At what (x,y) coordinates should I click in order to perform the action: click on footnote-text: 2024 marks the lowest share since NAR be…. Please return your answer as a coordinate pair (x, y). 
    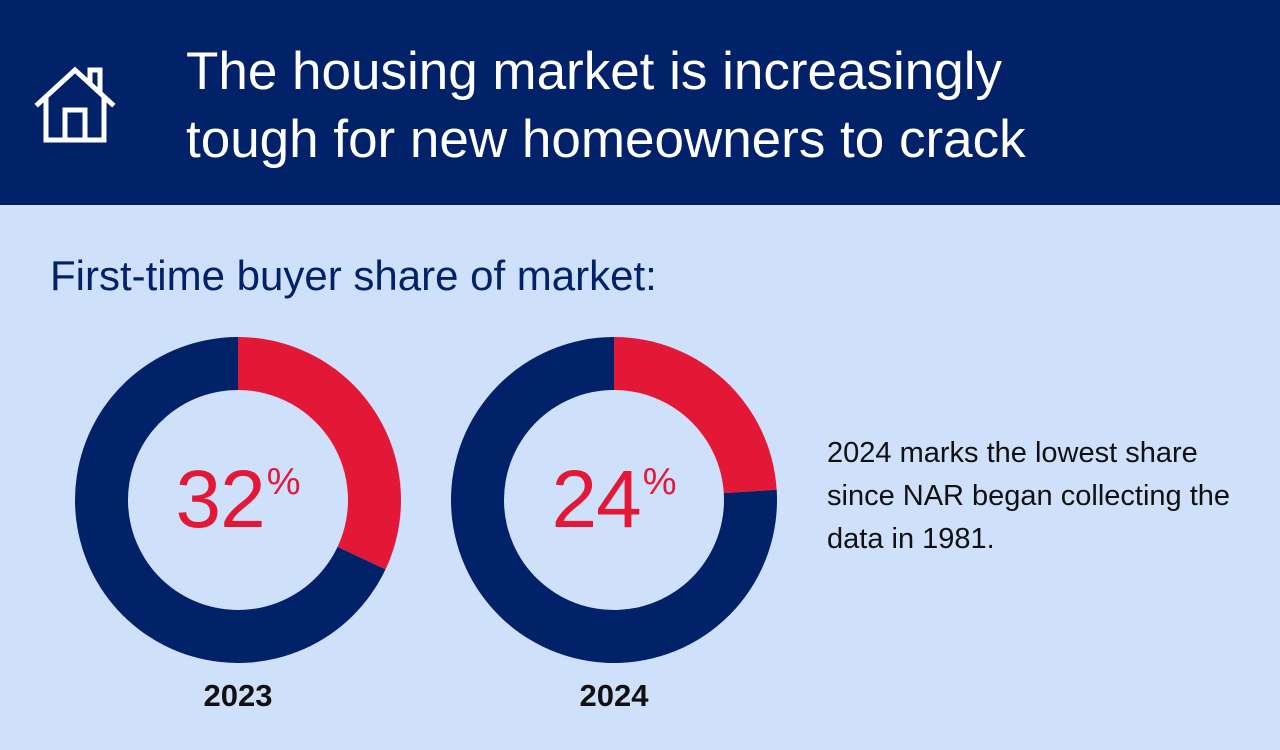
    Looking at the image, I should click on (1029, 496).